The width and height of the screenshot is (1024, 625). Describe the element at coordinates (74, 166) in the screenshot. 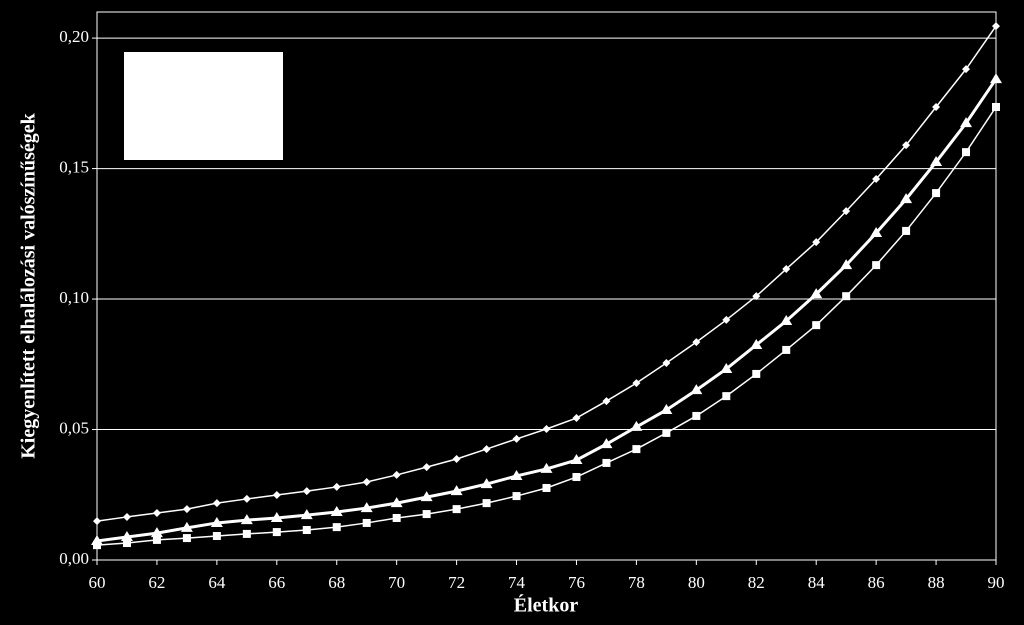

I see `y-tick-label: 0,15` at that location.